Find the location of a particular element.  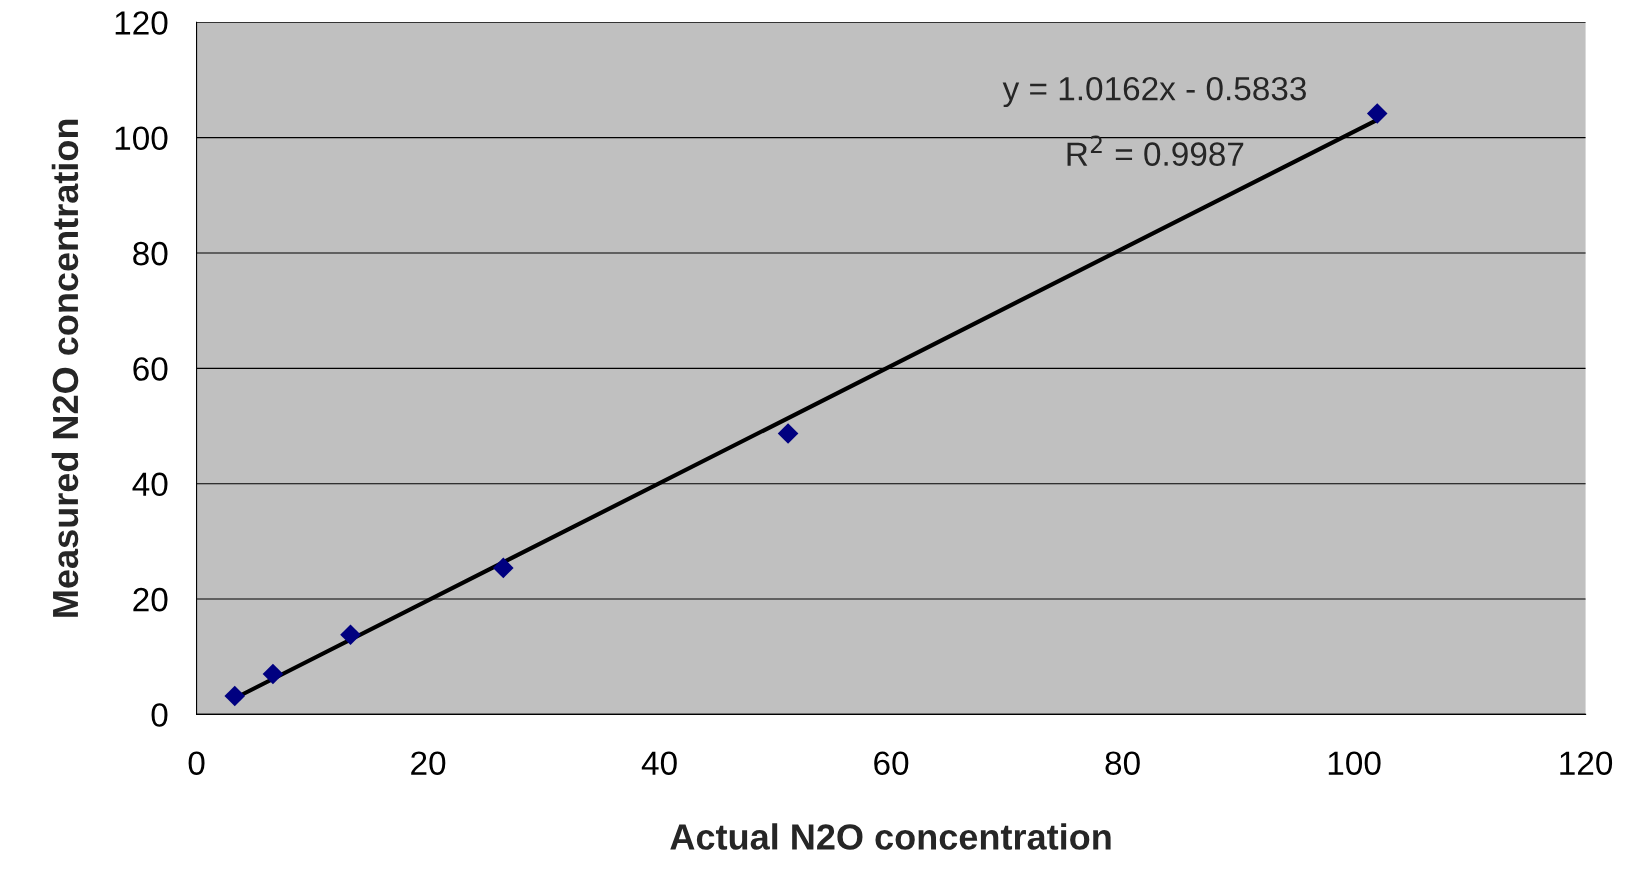

y-tick-label: 80 is located at coordinates (150, 253).